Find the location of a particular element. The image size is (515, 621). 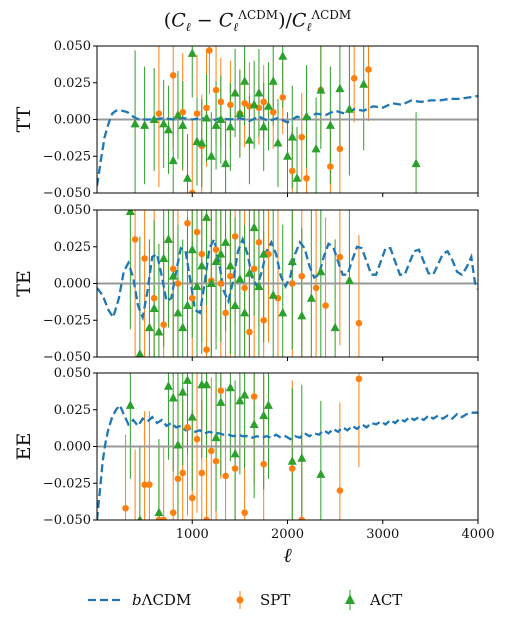

legend-line-swatch is located at coordinates (105, 600).